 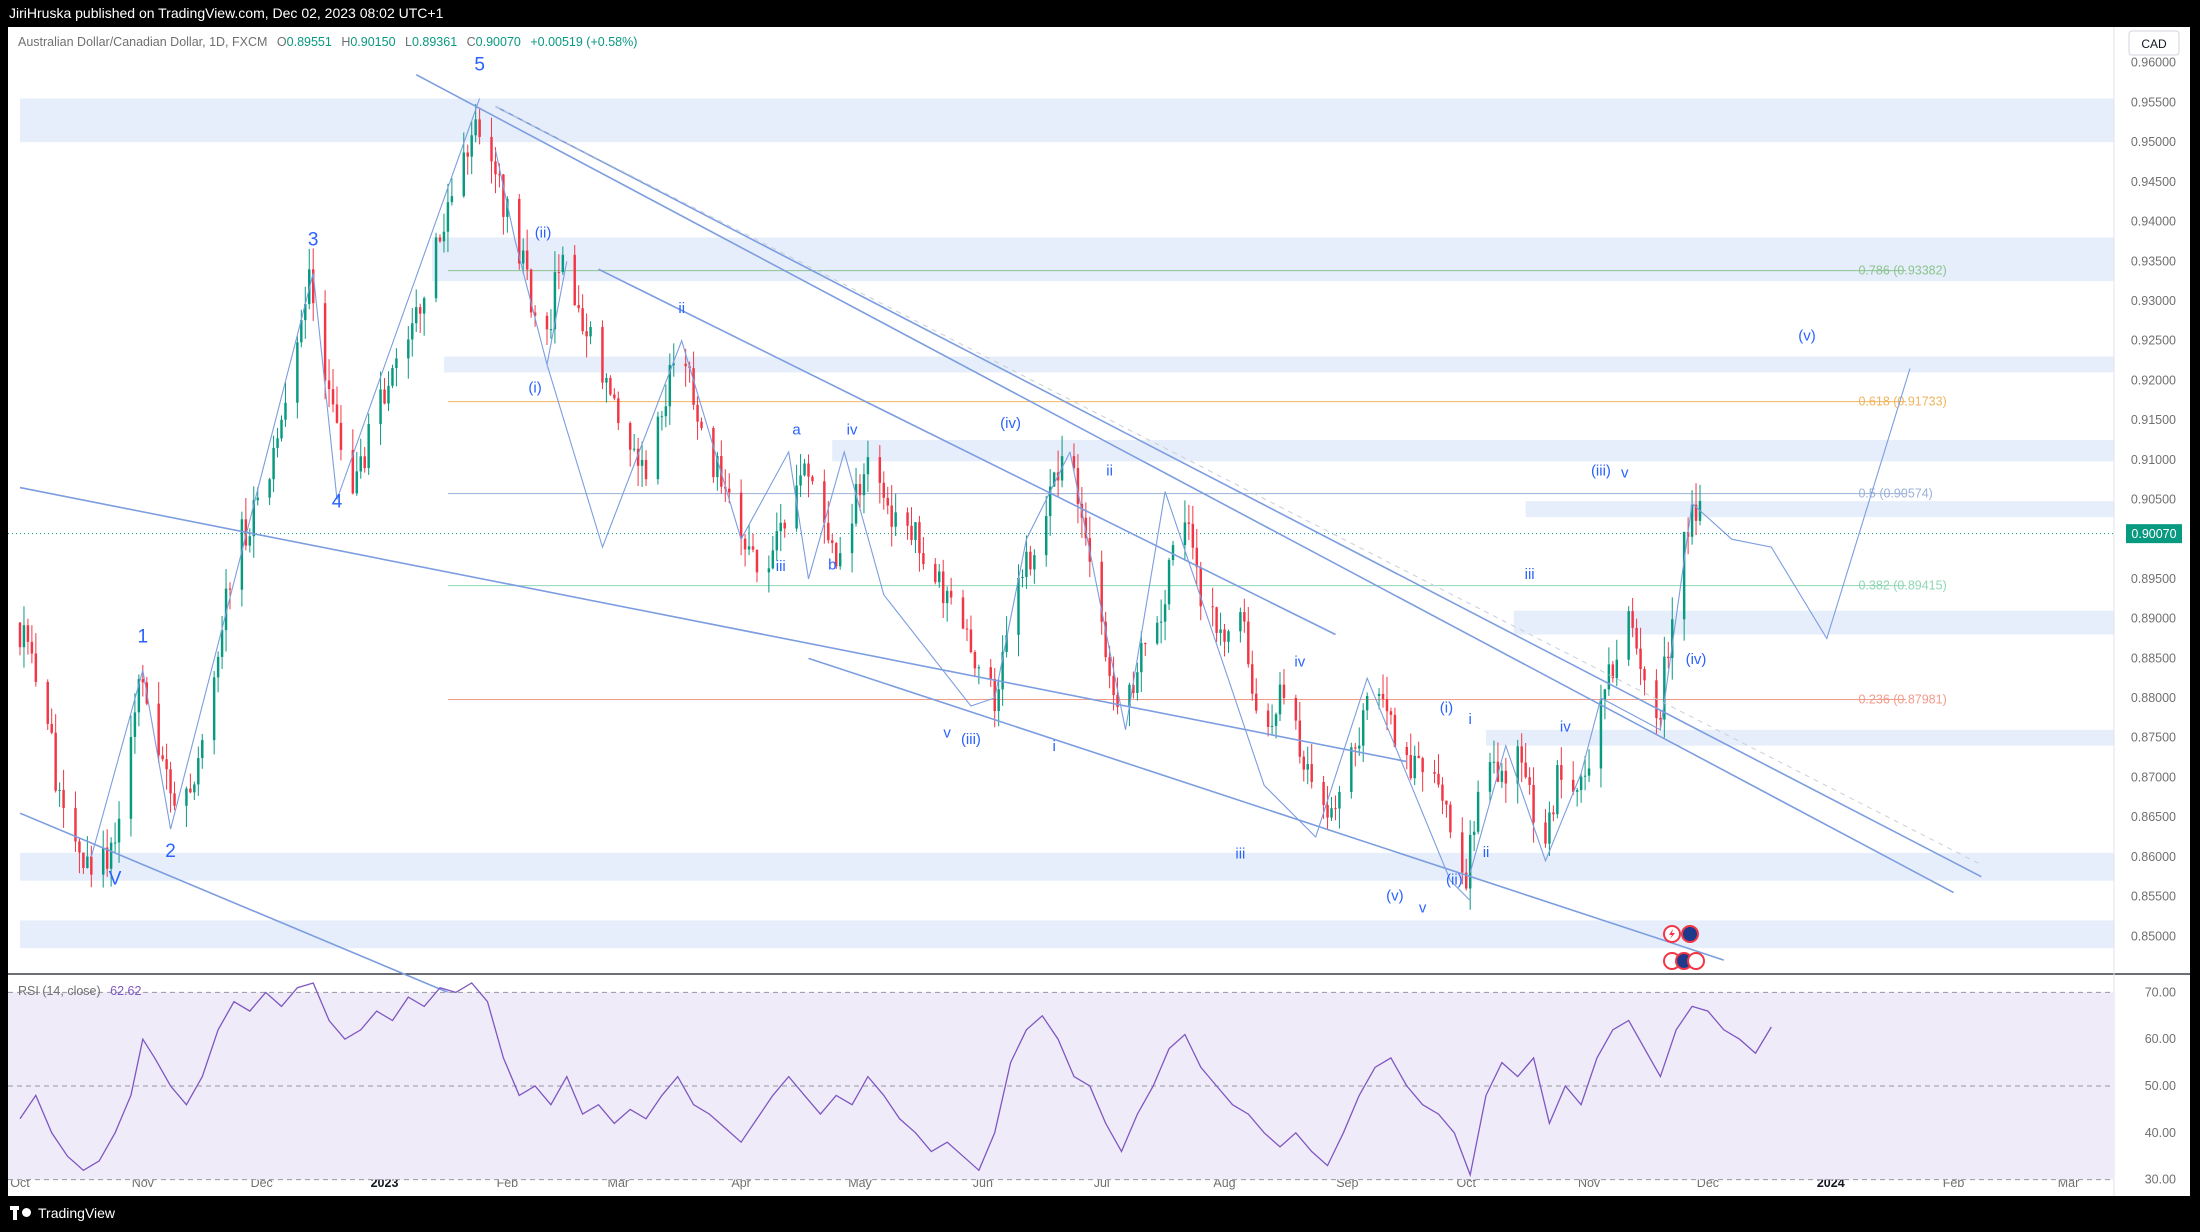 What do you see at coordinates (115, 879) in the screenshot?
I see `wave-label-5: V` at bounding box center [115, 879].